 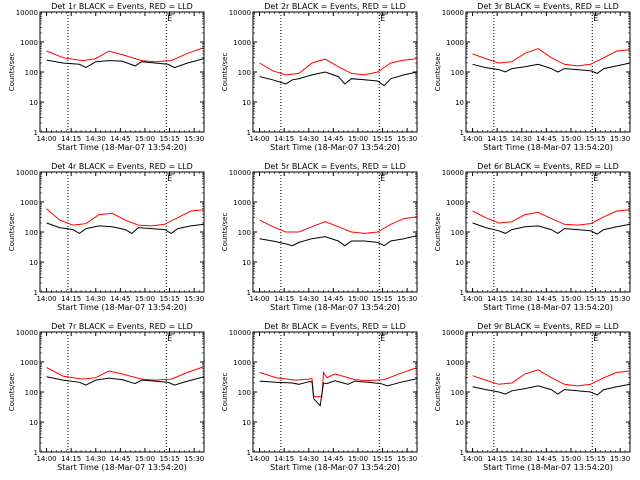 I want to click on chart-title: Det 8r BLACK = Events, RED = LLD, so click(x=335, y=326).